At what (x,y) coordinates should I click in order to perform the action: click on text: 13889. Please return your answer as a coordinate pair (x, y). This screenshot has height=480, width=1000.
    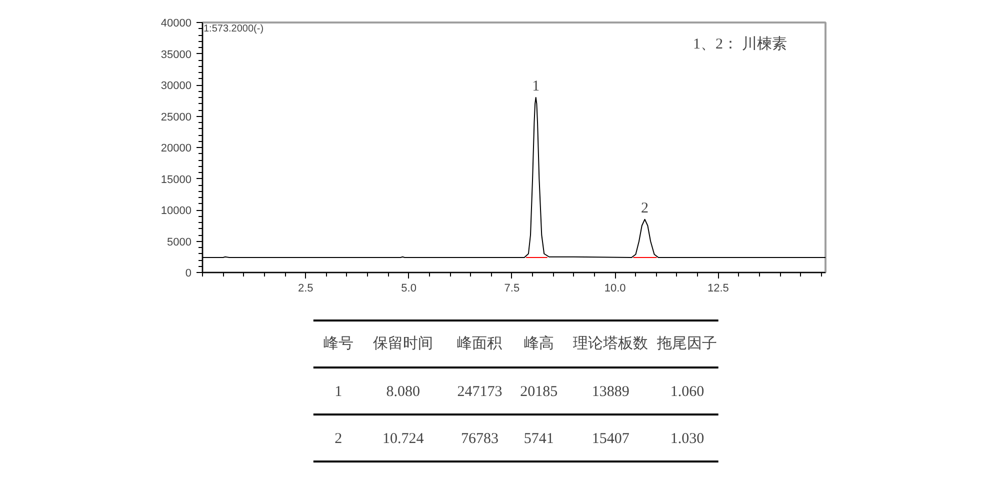
    Looking at the image, I should click on (611, 392).